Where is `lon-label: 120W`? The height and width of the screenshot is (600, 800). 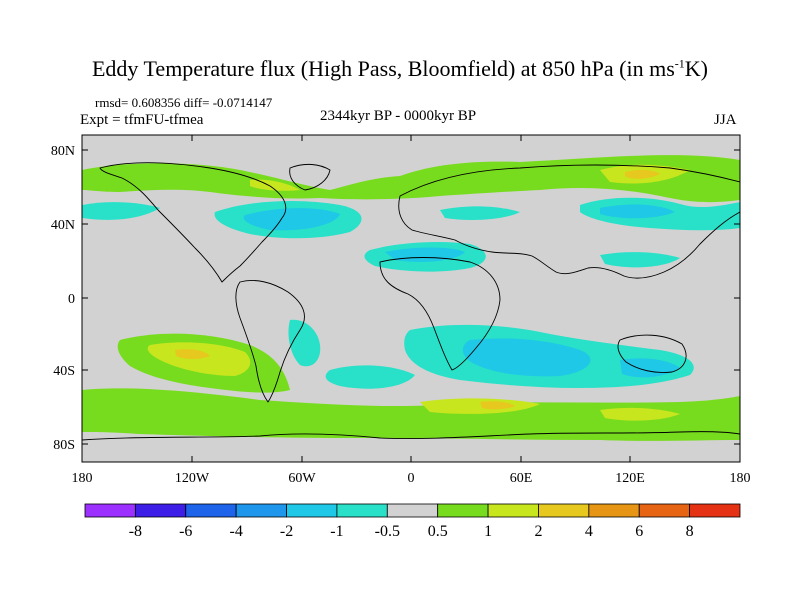
lon-label: 120W is located at coordinates (192, 478).